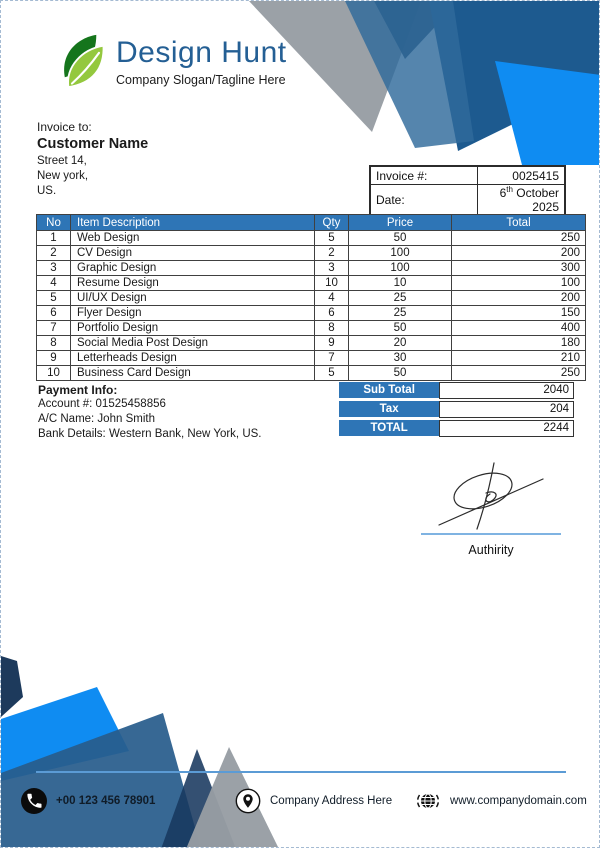  I want to click on totals-block: Sub Total 2040 Tax 204 TOTAL 2244, so click(456, 410).